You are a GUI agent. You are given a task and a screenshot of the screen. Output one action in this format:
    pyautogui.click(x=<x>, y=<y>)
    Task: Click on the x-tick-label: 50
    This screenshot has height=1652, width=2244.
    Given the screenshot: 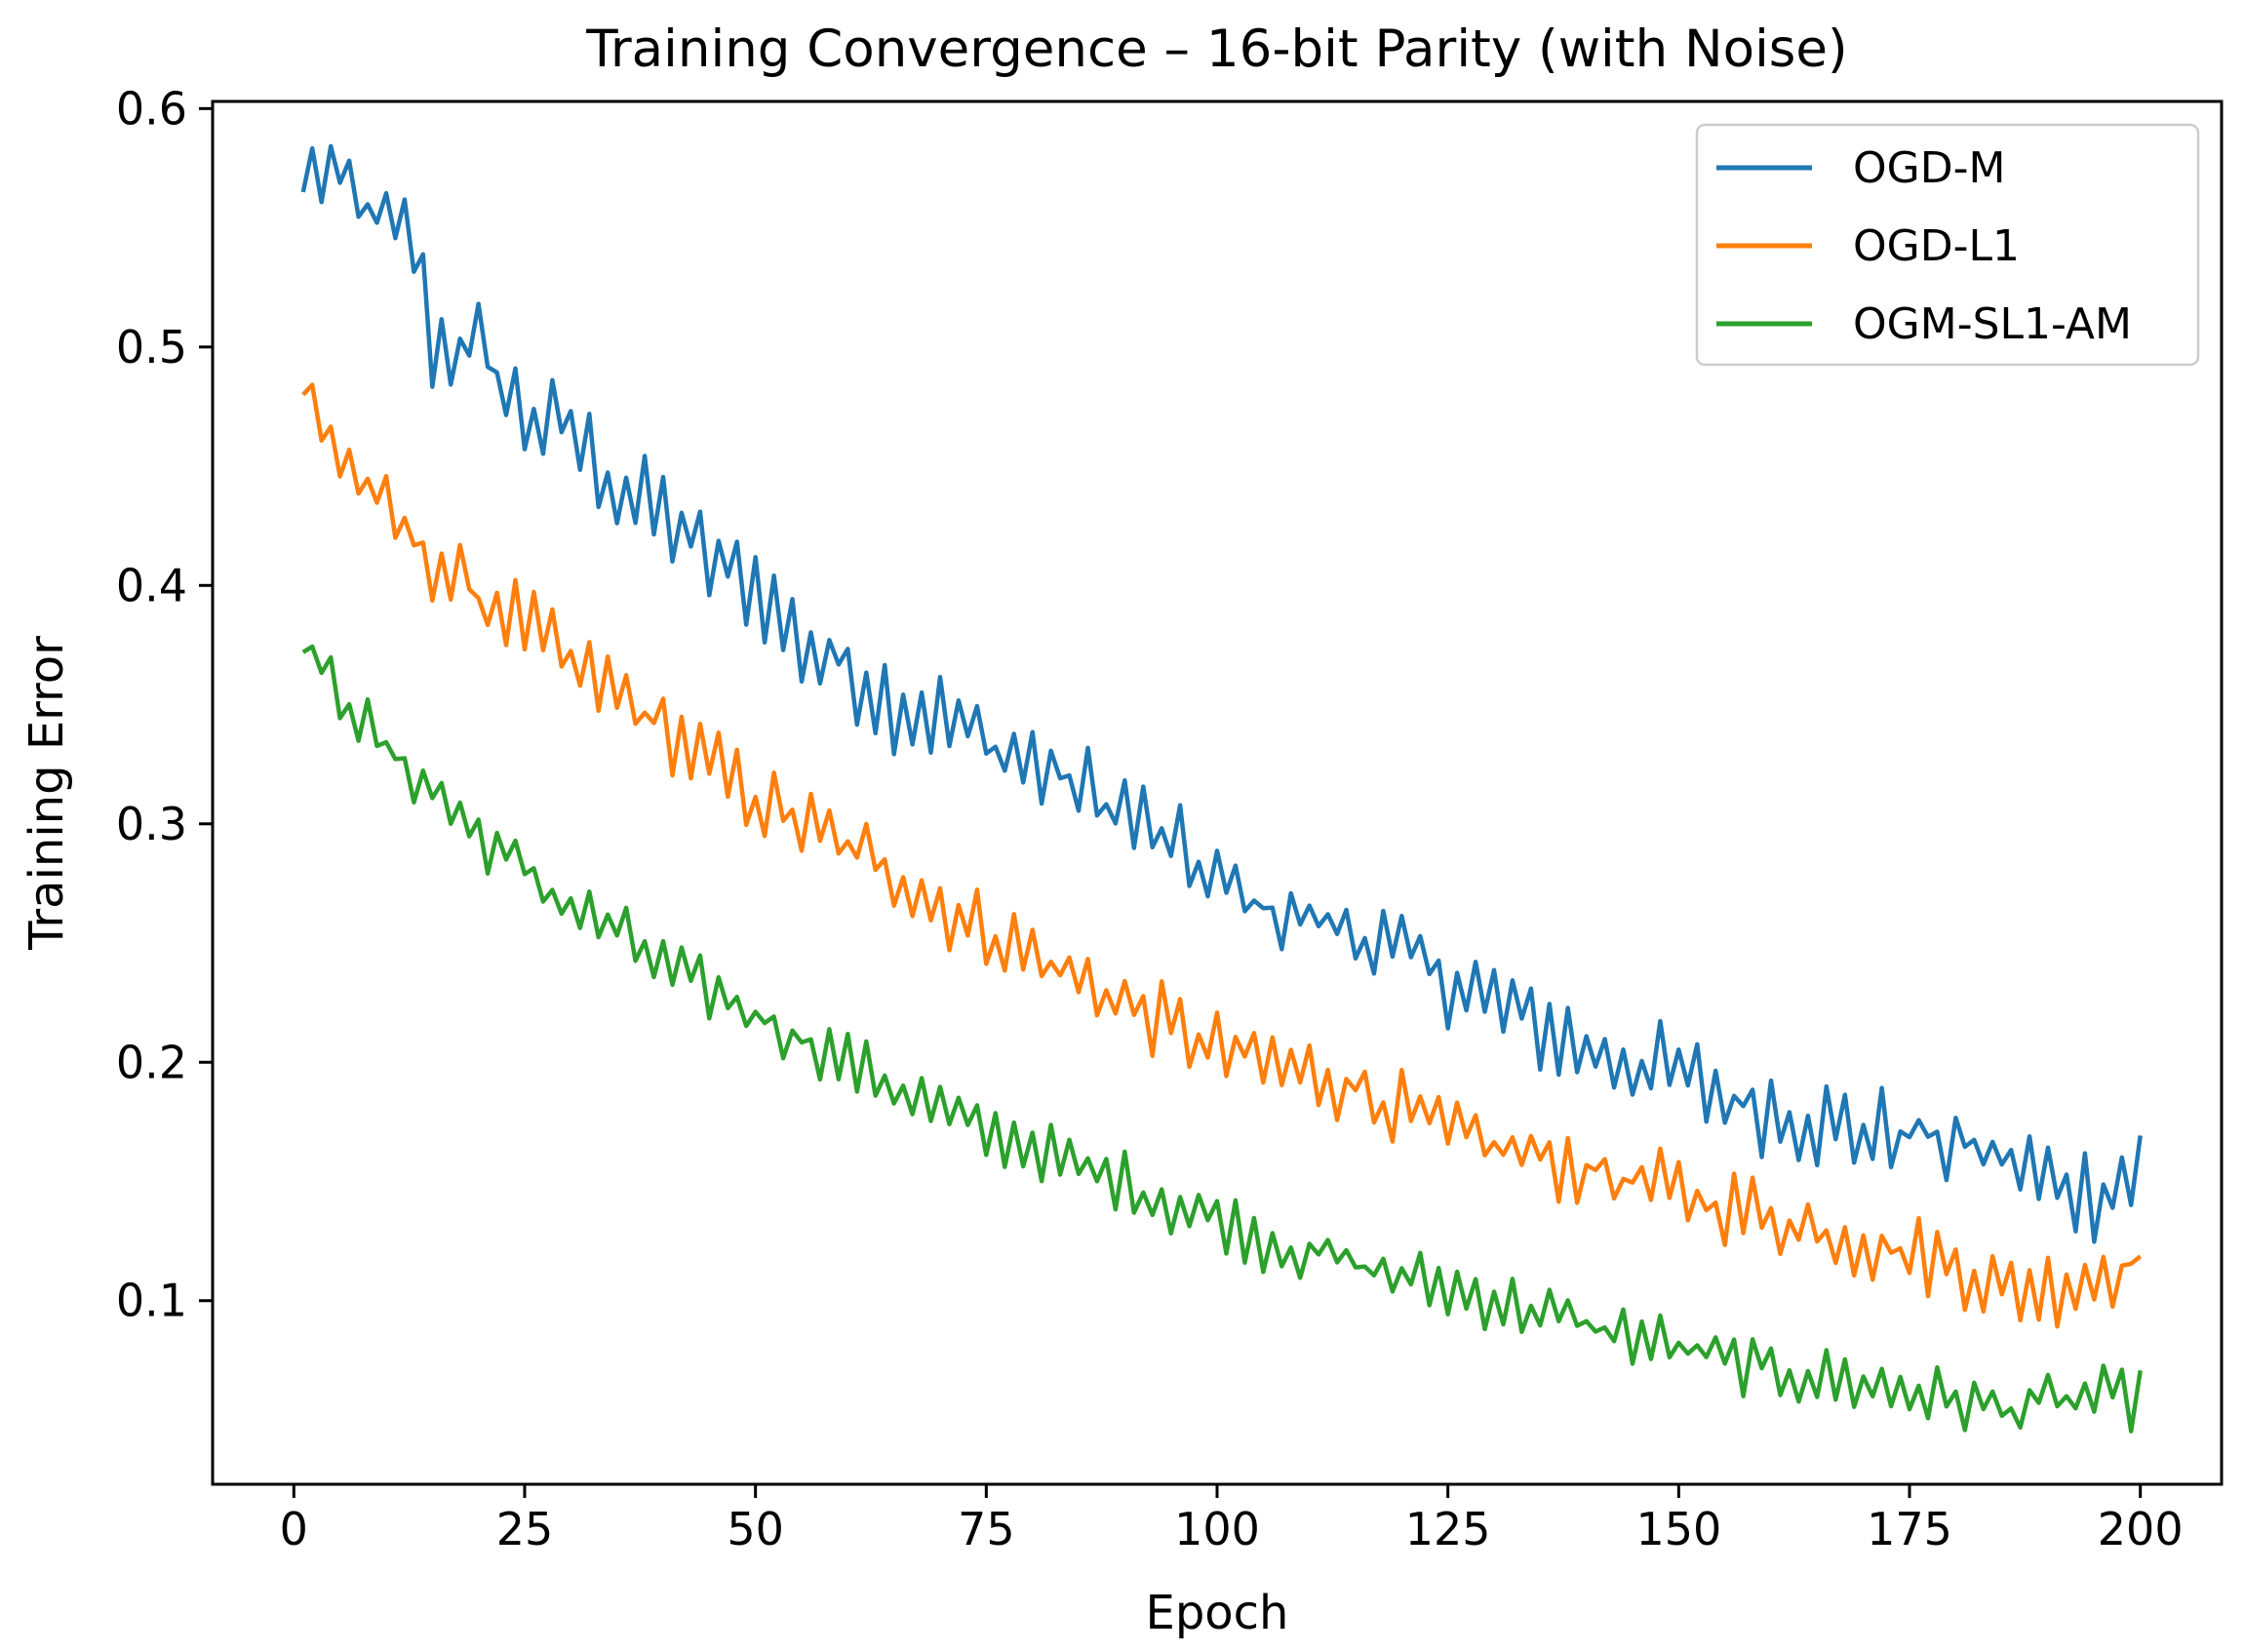 What is the action you would take?
    pyautogui.click(x=755, y=1529)
    